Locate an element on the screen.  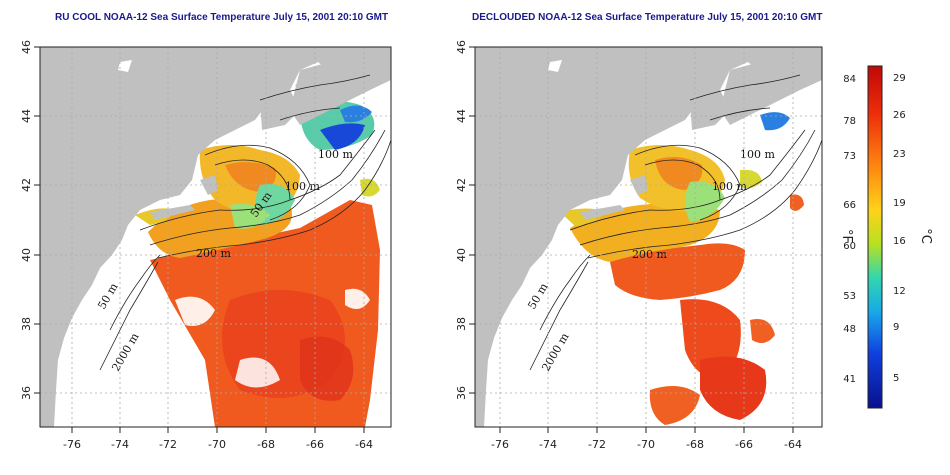
right-y-tick-label: 44 is located at coordinates (461, 116).